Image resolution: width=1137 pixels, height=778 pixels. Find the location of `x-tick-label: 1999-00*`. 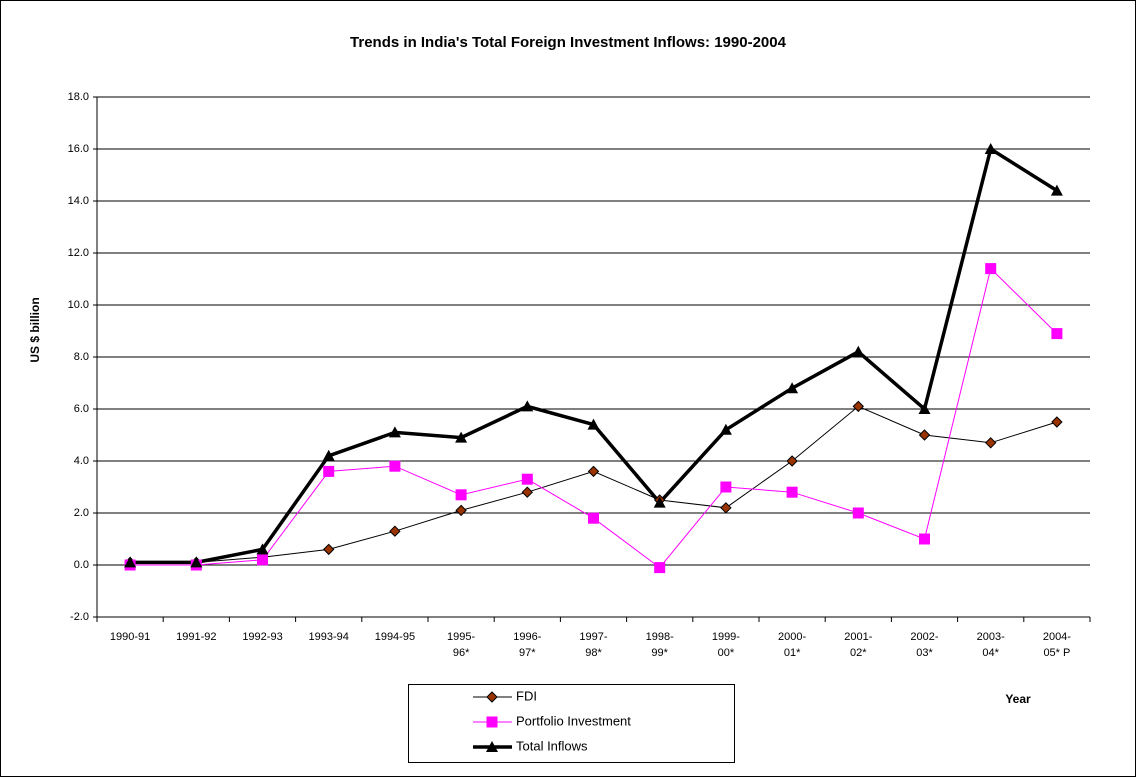

x-tick-label: 1999-00* is located at coordinates (726, 645).